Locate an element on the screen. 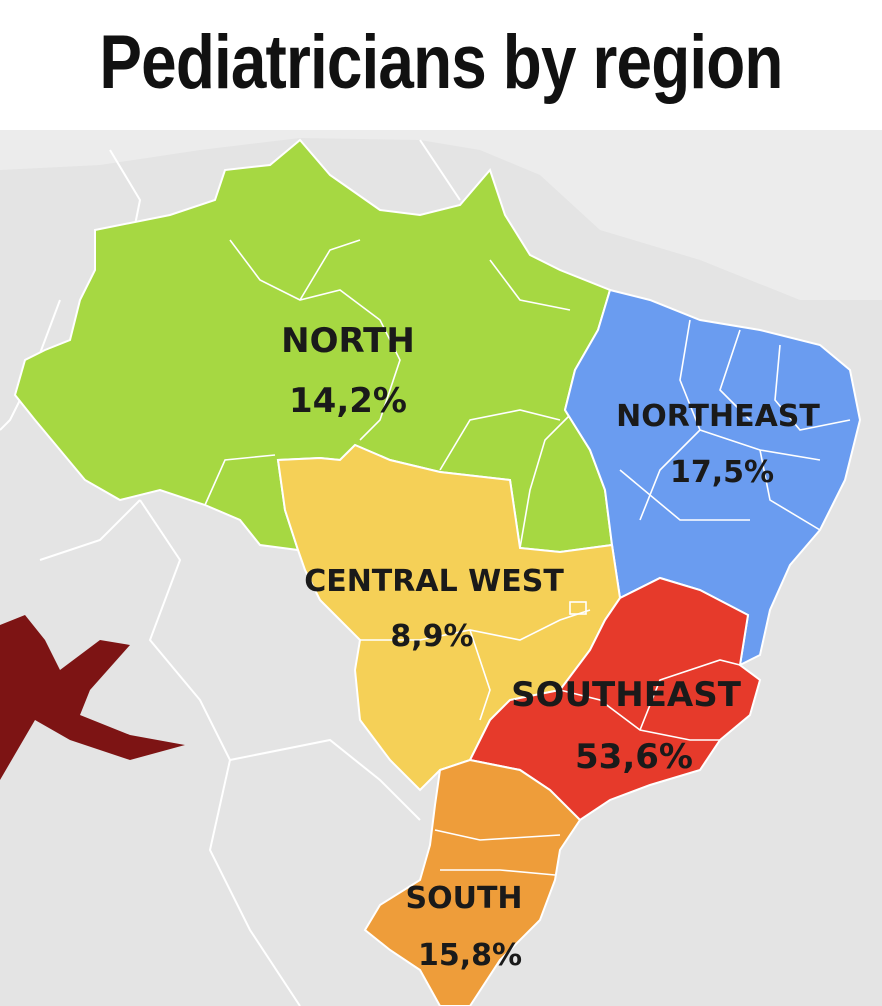  x-mark-icon is located at coordinates (92, 697).